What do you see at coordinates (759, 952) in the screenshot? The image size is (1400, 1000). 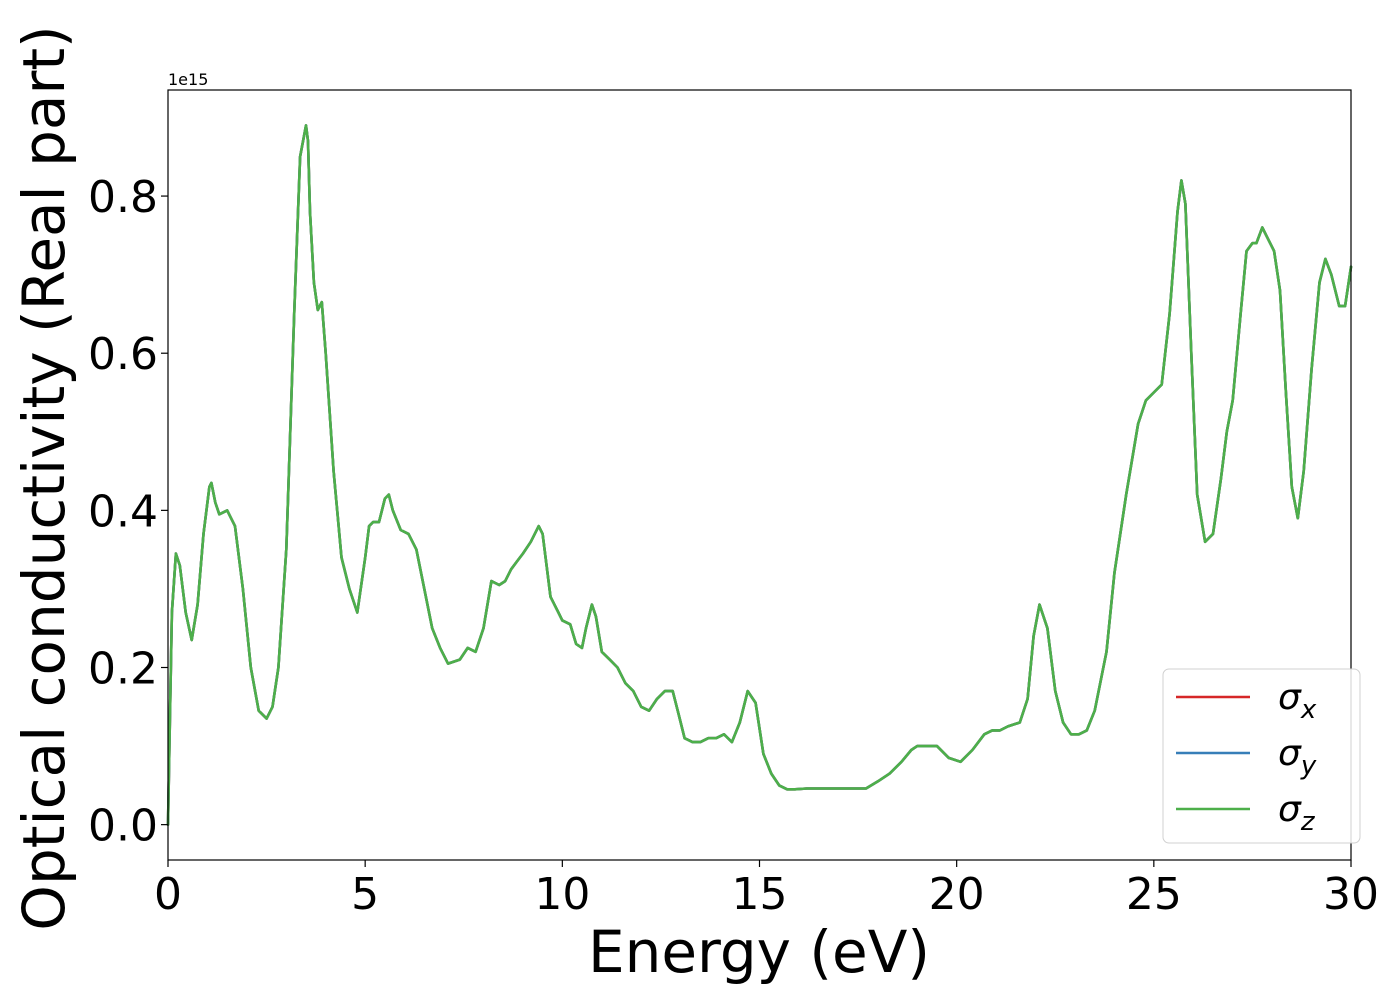 I see `x-axis-label: Energy (eV)` at bounding box center [759, 952].